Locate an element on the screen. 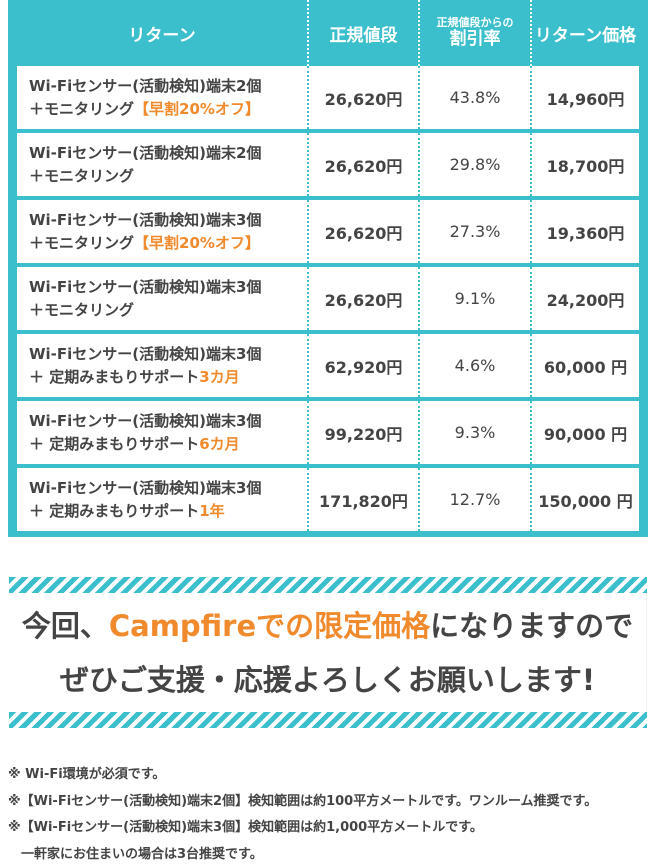  regular-price: 99,220円 is located at coordinates (362, 432).